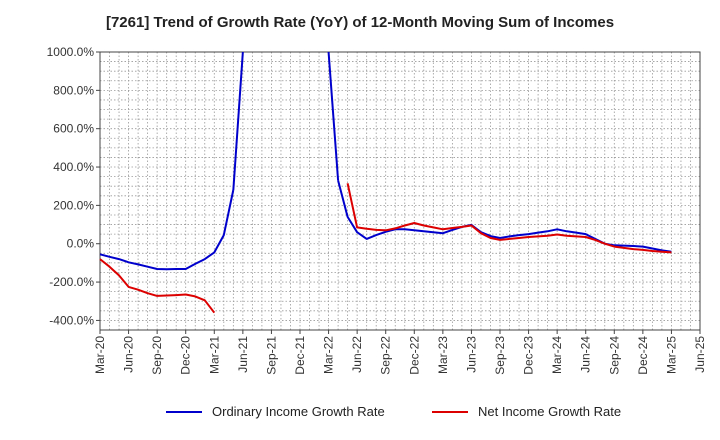  What do you see at coordinates (184, 411) in the screenshot?
I see `legend-swatch-ordinary` at bounding box center [184, 411].